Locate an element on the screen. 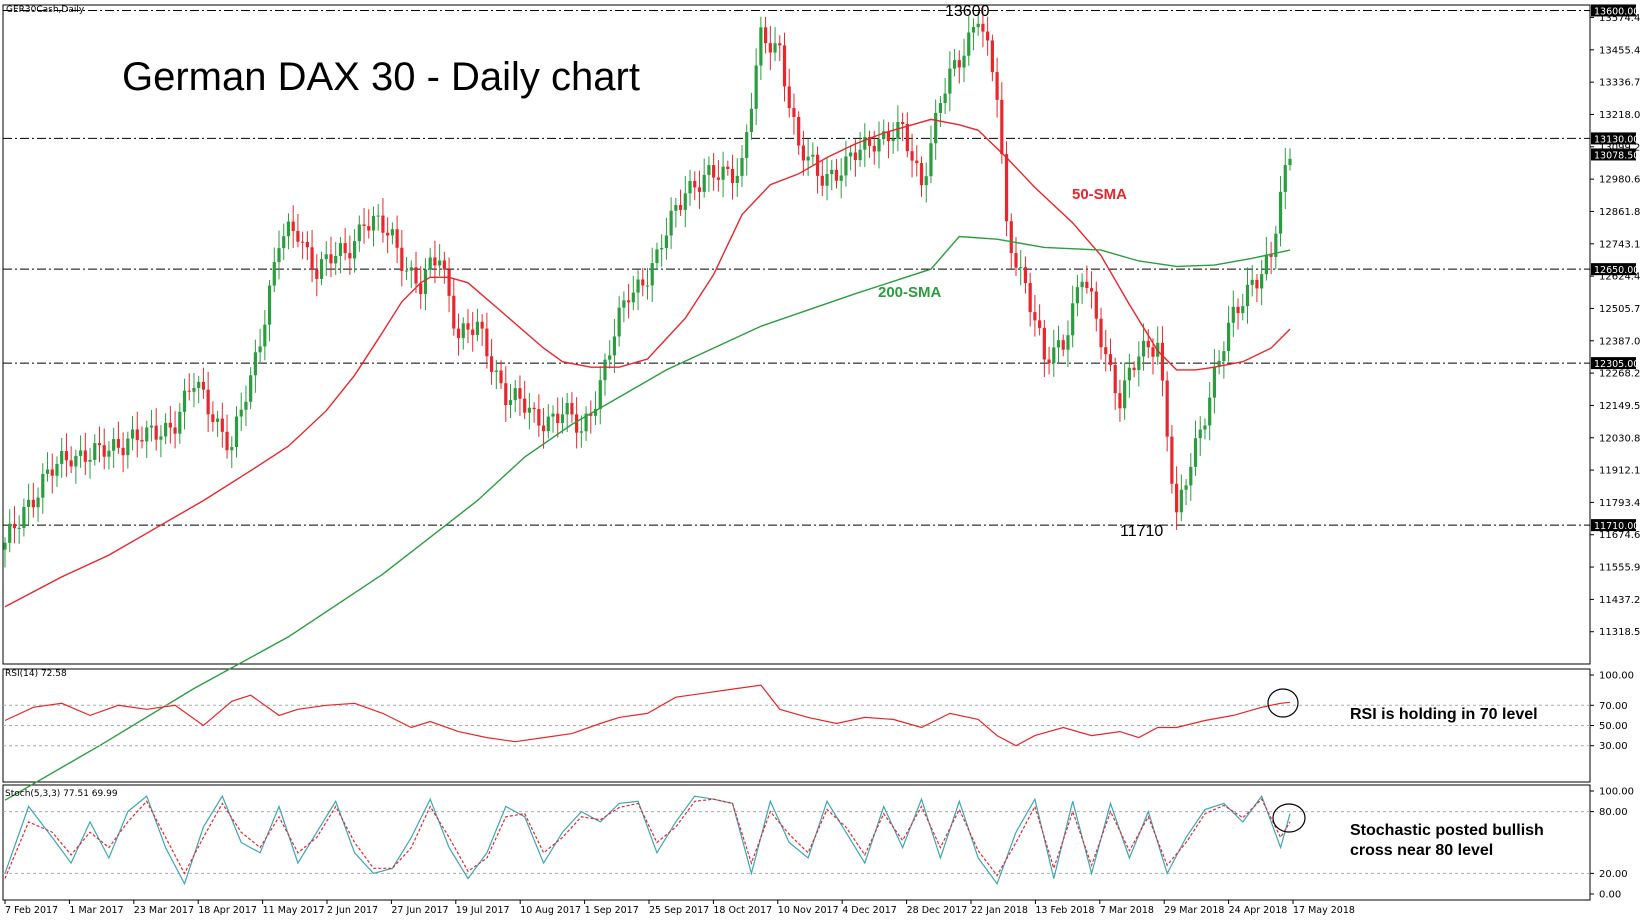 The width and height of the screenshot is (1640, 924). stoch-line-k is located at coordinates (647, 840).